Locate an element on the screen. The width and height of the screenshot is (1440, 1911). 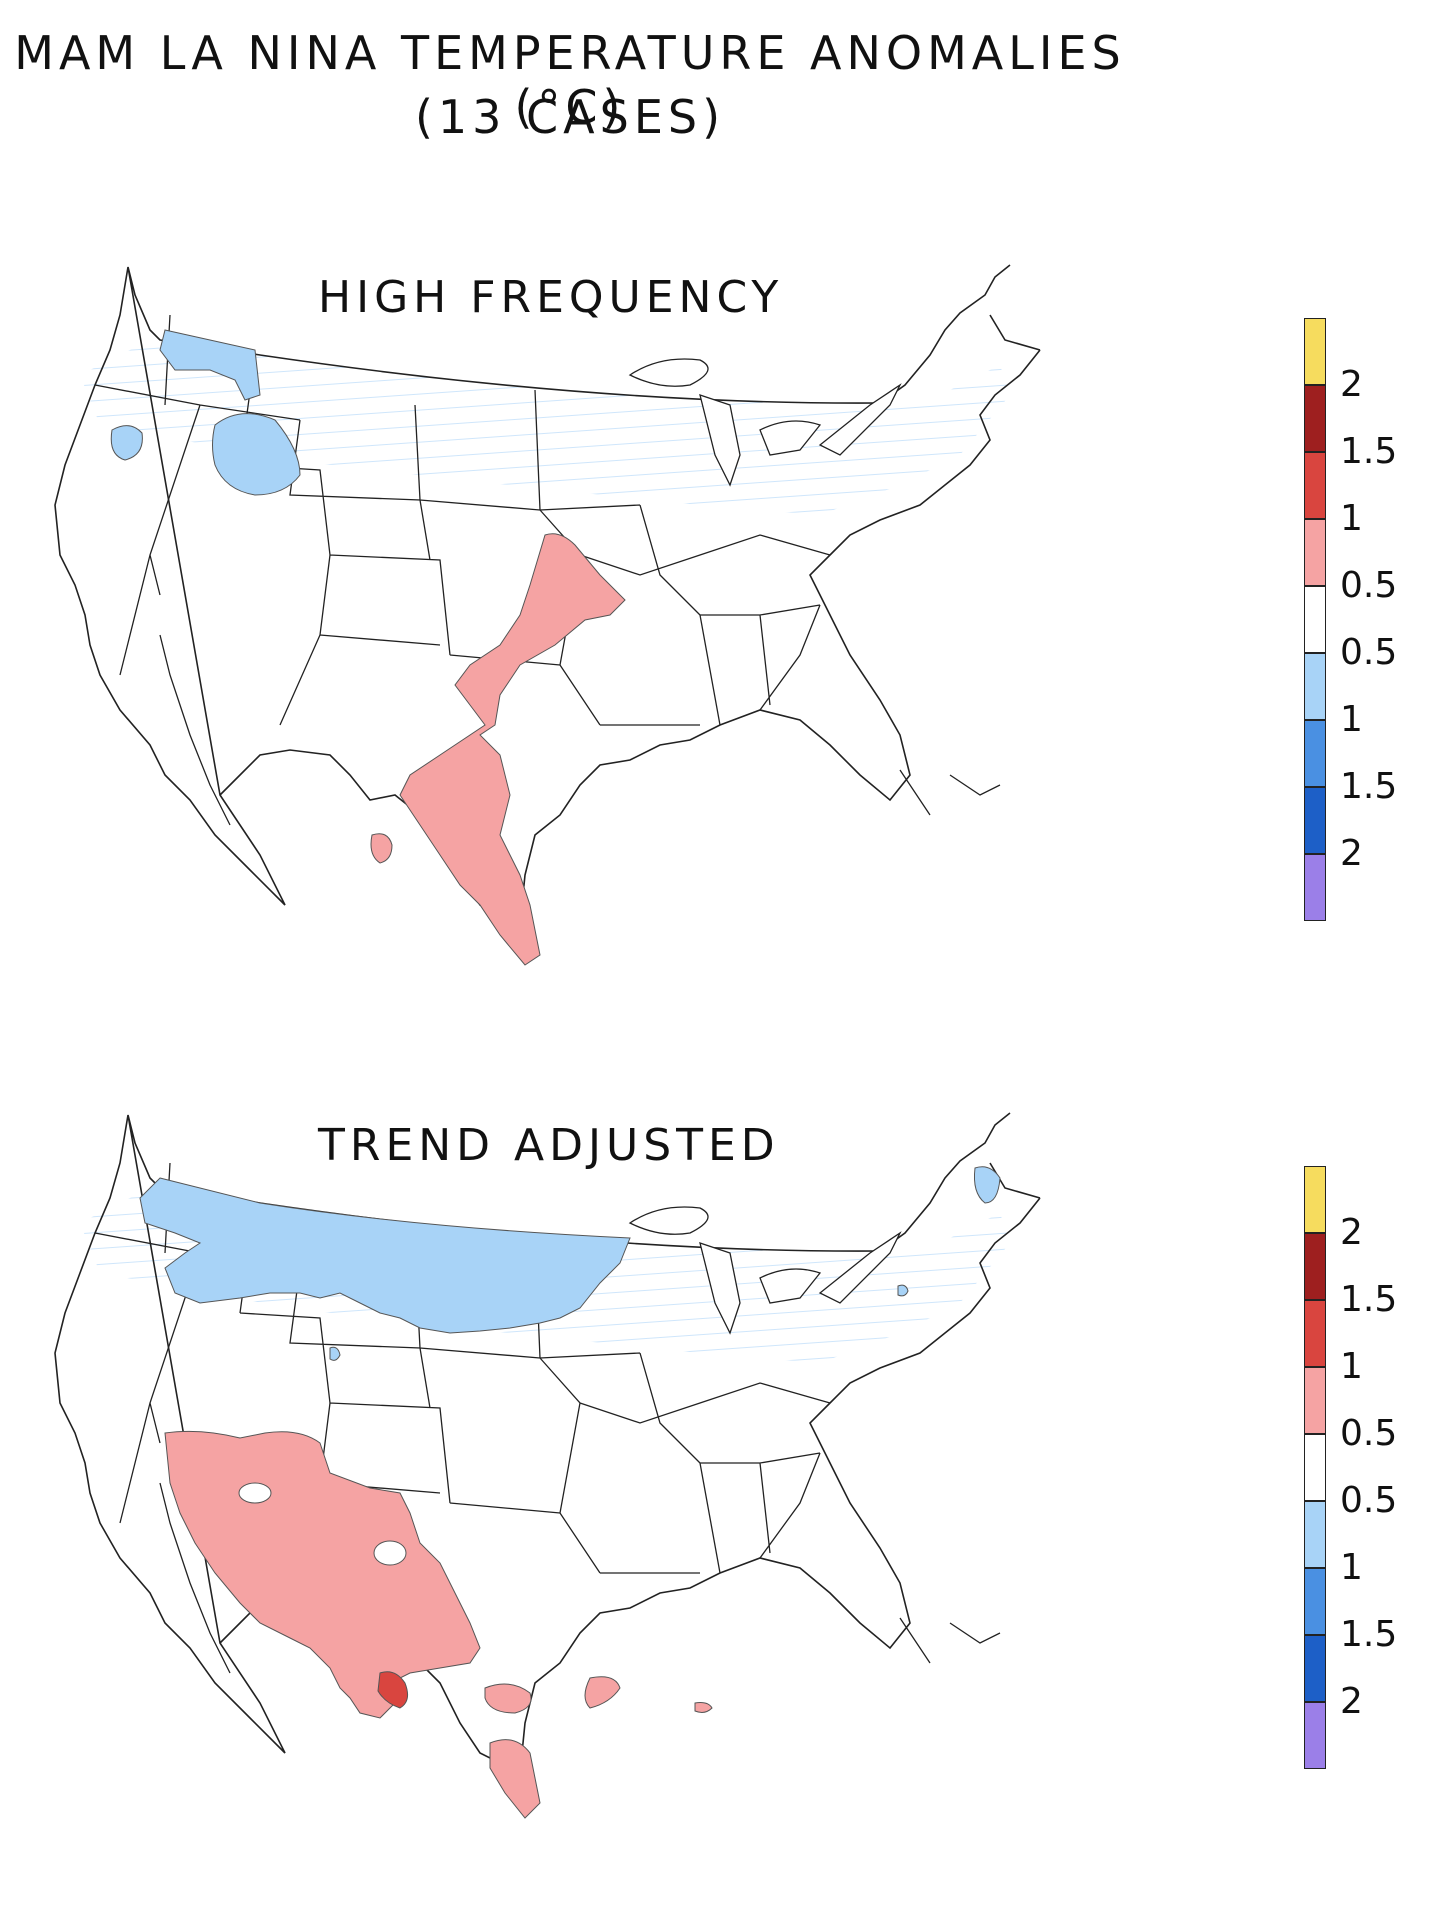
cool-region-new-york is located at coordinates (903, 1290).